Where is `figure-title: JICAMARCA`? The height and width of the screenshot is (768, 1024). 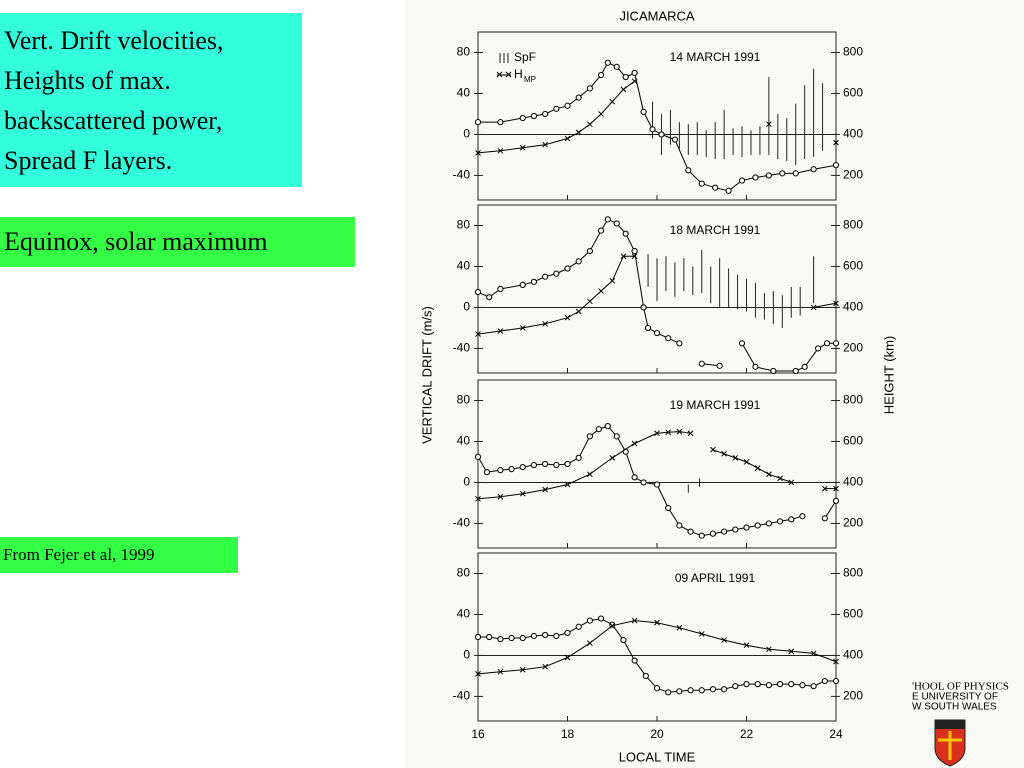 figure-title: JICAMARCA is located at coordinates (656, 15).